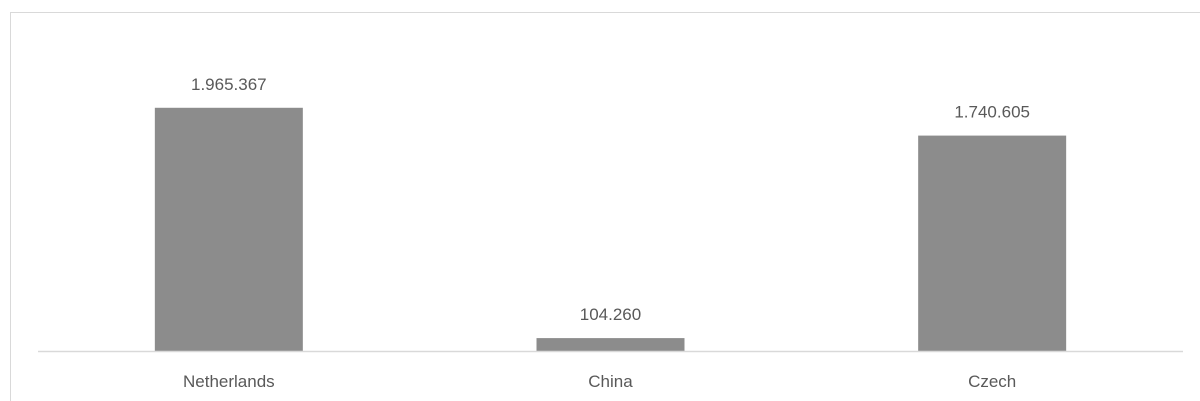 This screenshot has width=1200, height=401. What do you see at coordinates (992, 381) in the screenshot?
I see `x-tick-label-czech: Czech` at bounding box center [992, 381].